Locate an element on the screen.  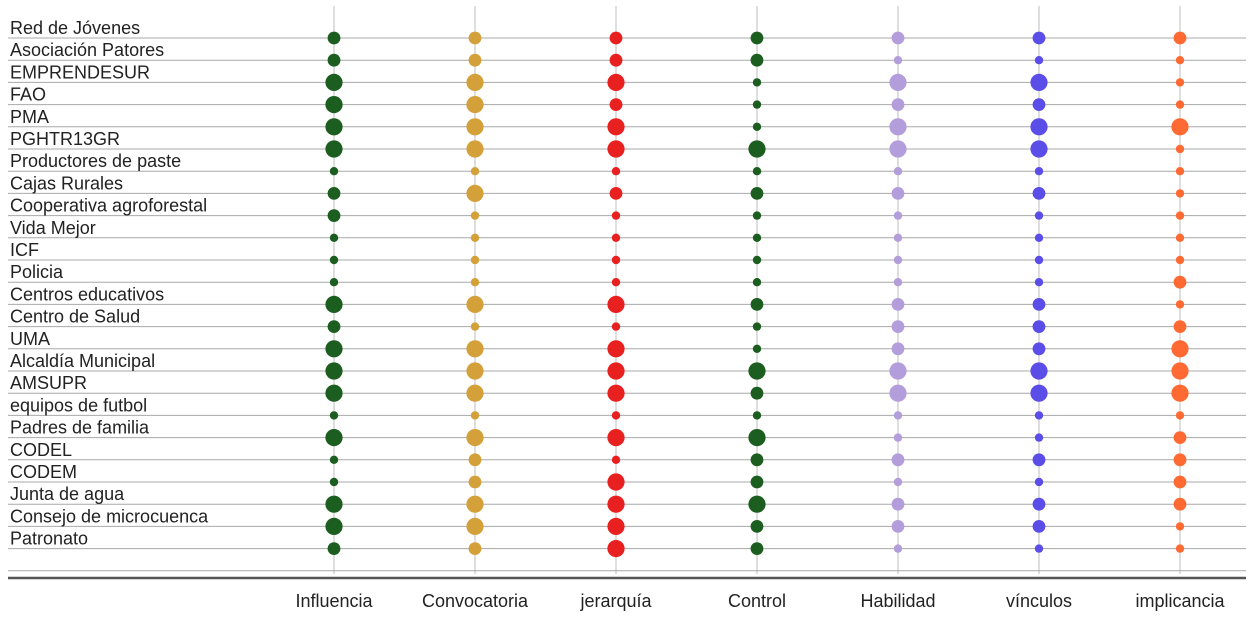
column-label: Convocatoria is located at coordinates (475, 601).